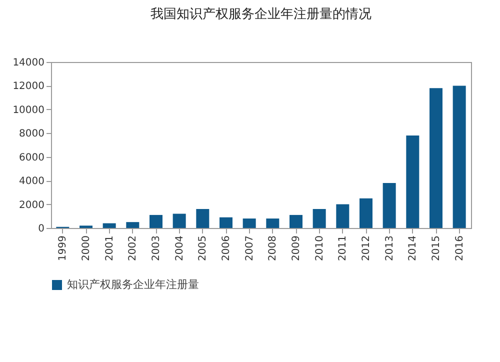  I want to click on chart-title: 我国知识产权服务企业年注册量的情况, so click(261, 14).